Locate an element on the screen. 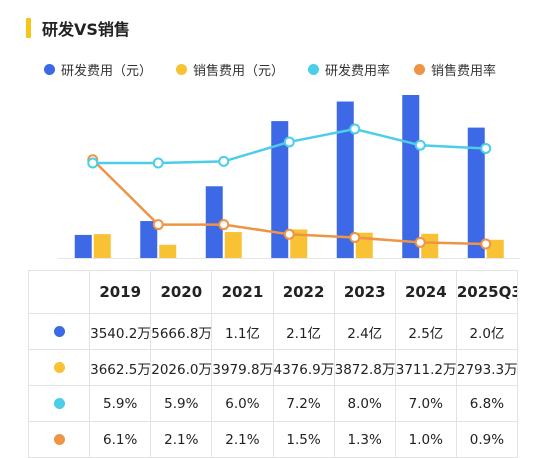 This screenshot has width=550, height=458. table-cell: 8.0% is located at coordinates (364, 403).